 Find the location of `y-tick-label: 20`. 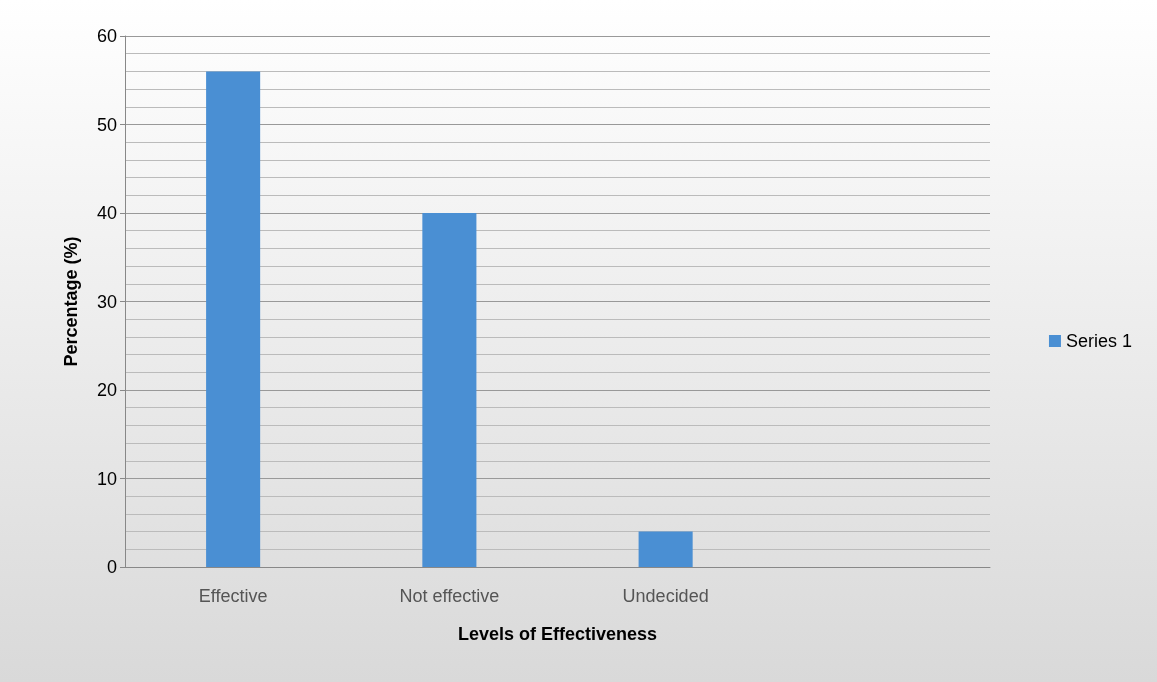

y-tick-label: 20 is located at coordinates (106, 390).